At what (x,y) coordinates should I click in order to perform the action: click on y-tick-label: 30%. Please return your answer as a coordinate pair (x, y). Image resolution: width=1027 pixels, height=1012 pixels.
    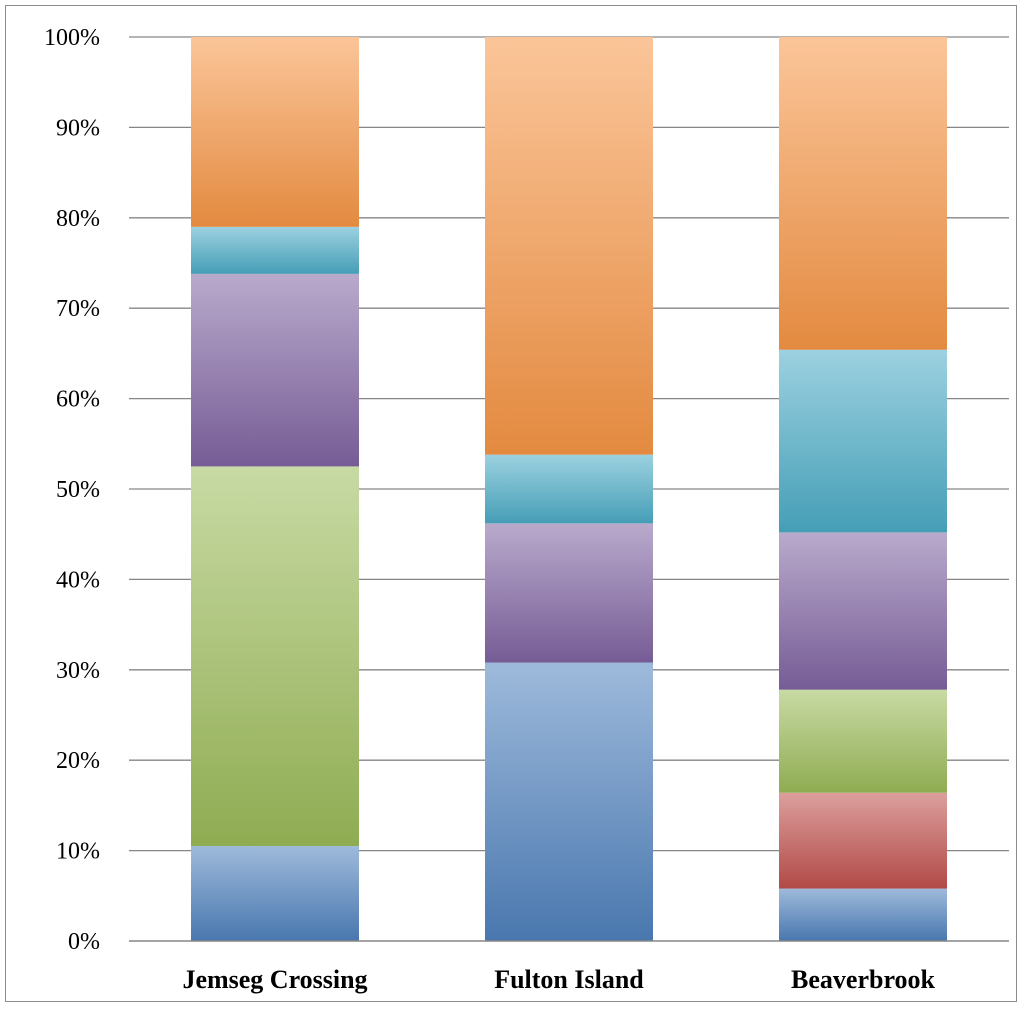
    Looking at the image, I should click on (78, 671).